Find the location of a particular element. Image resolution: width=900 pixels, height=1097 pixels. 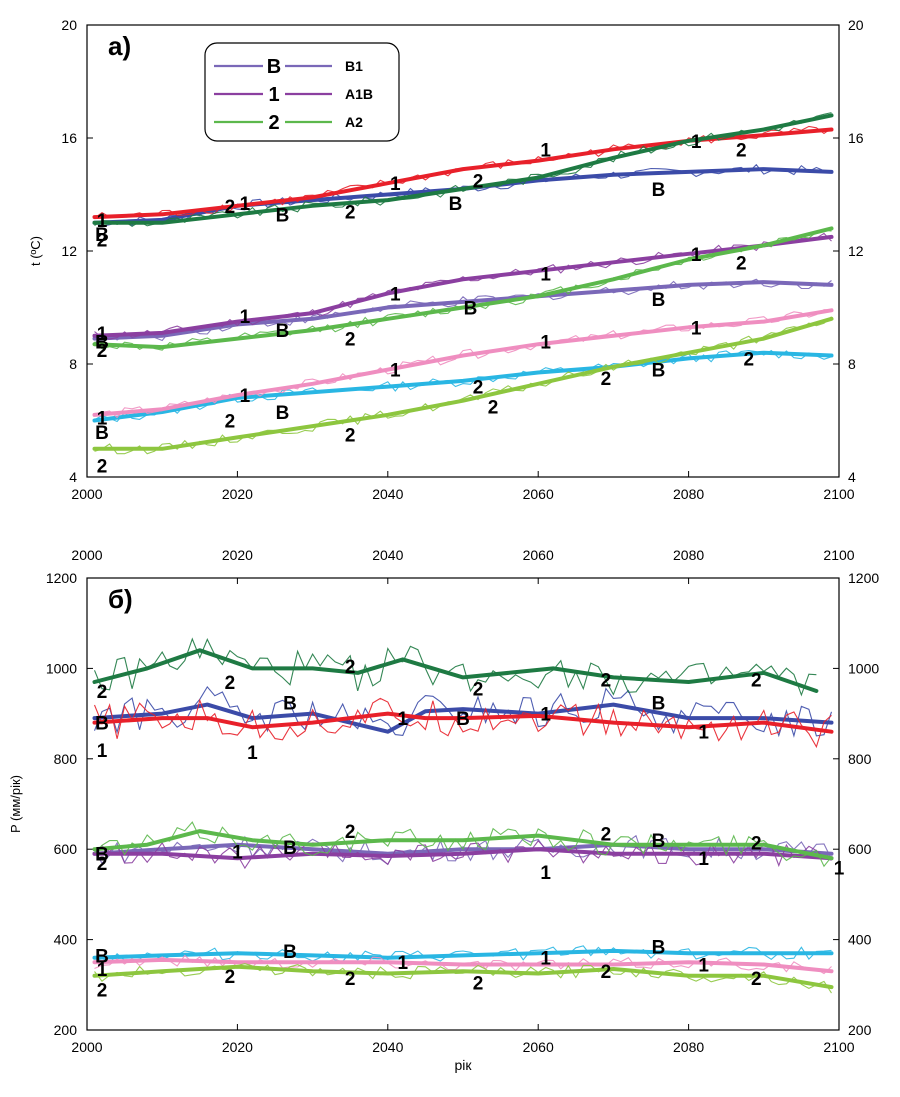

series-annual-line-B1 is located at coordinates (463, 386).